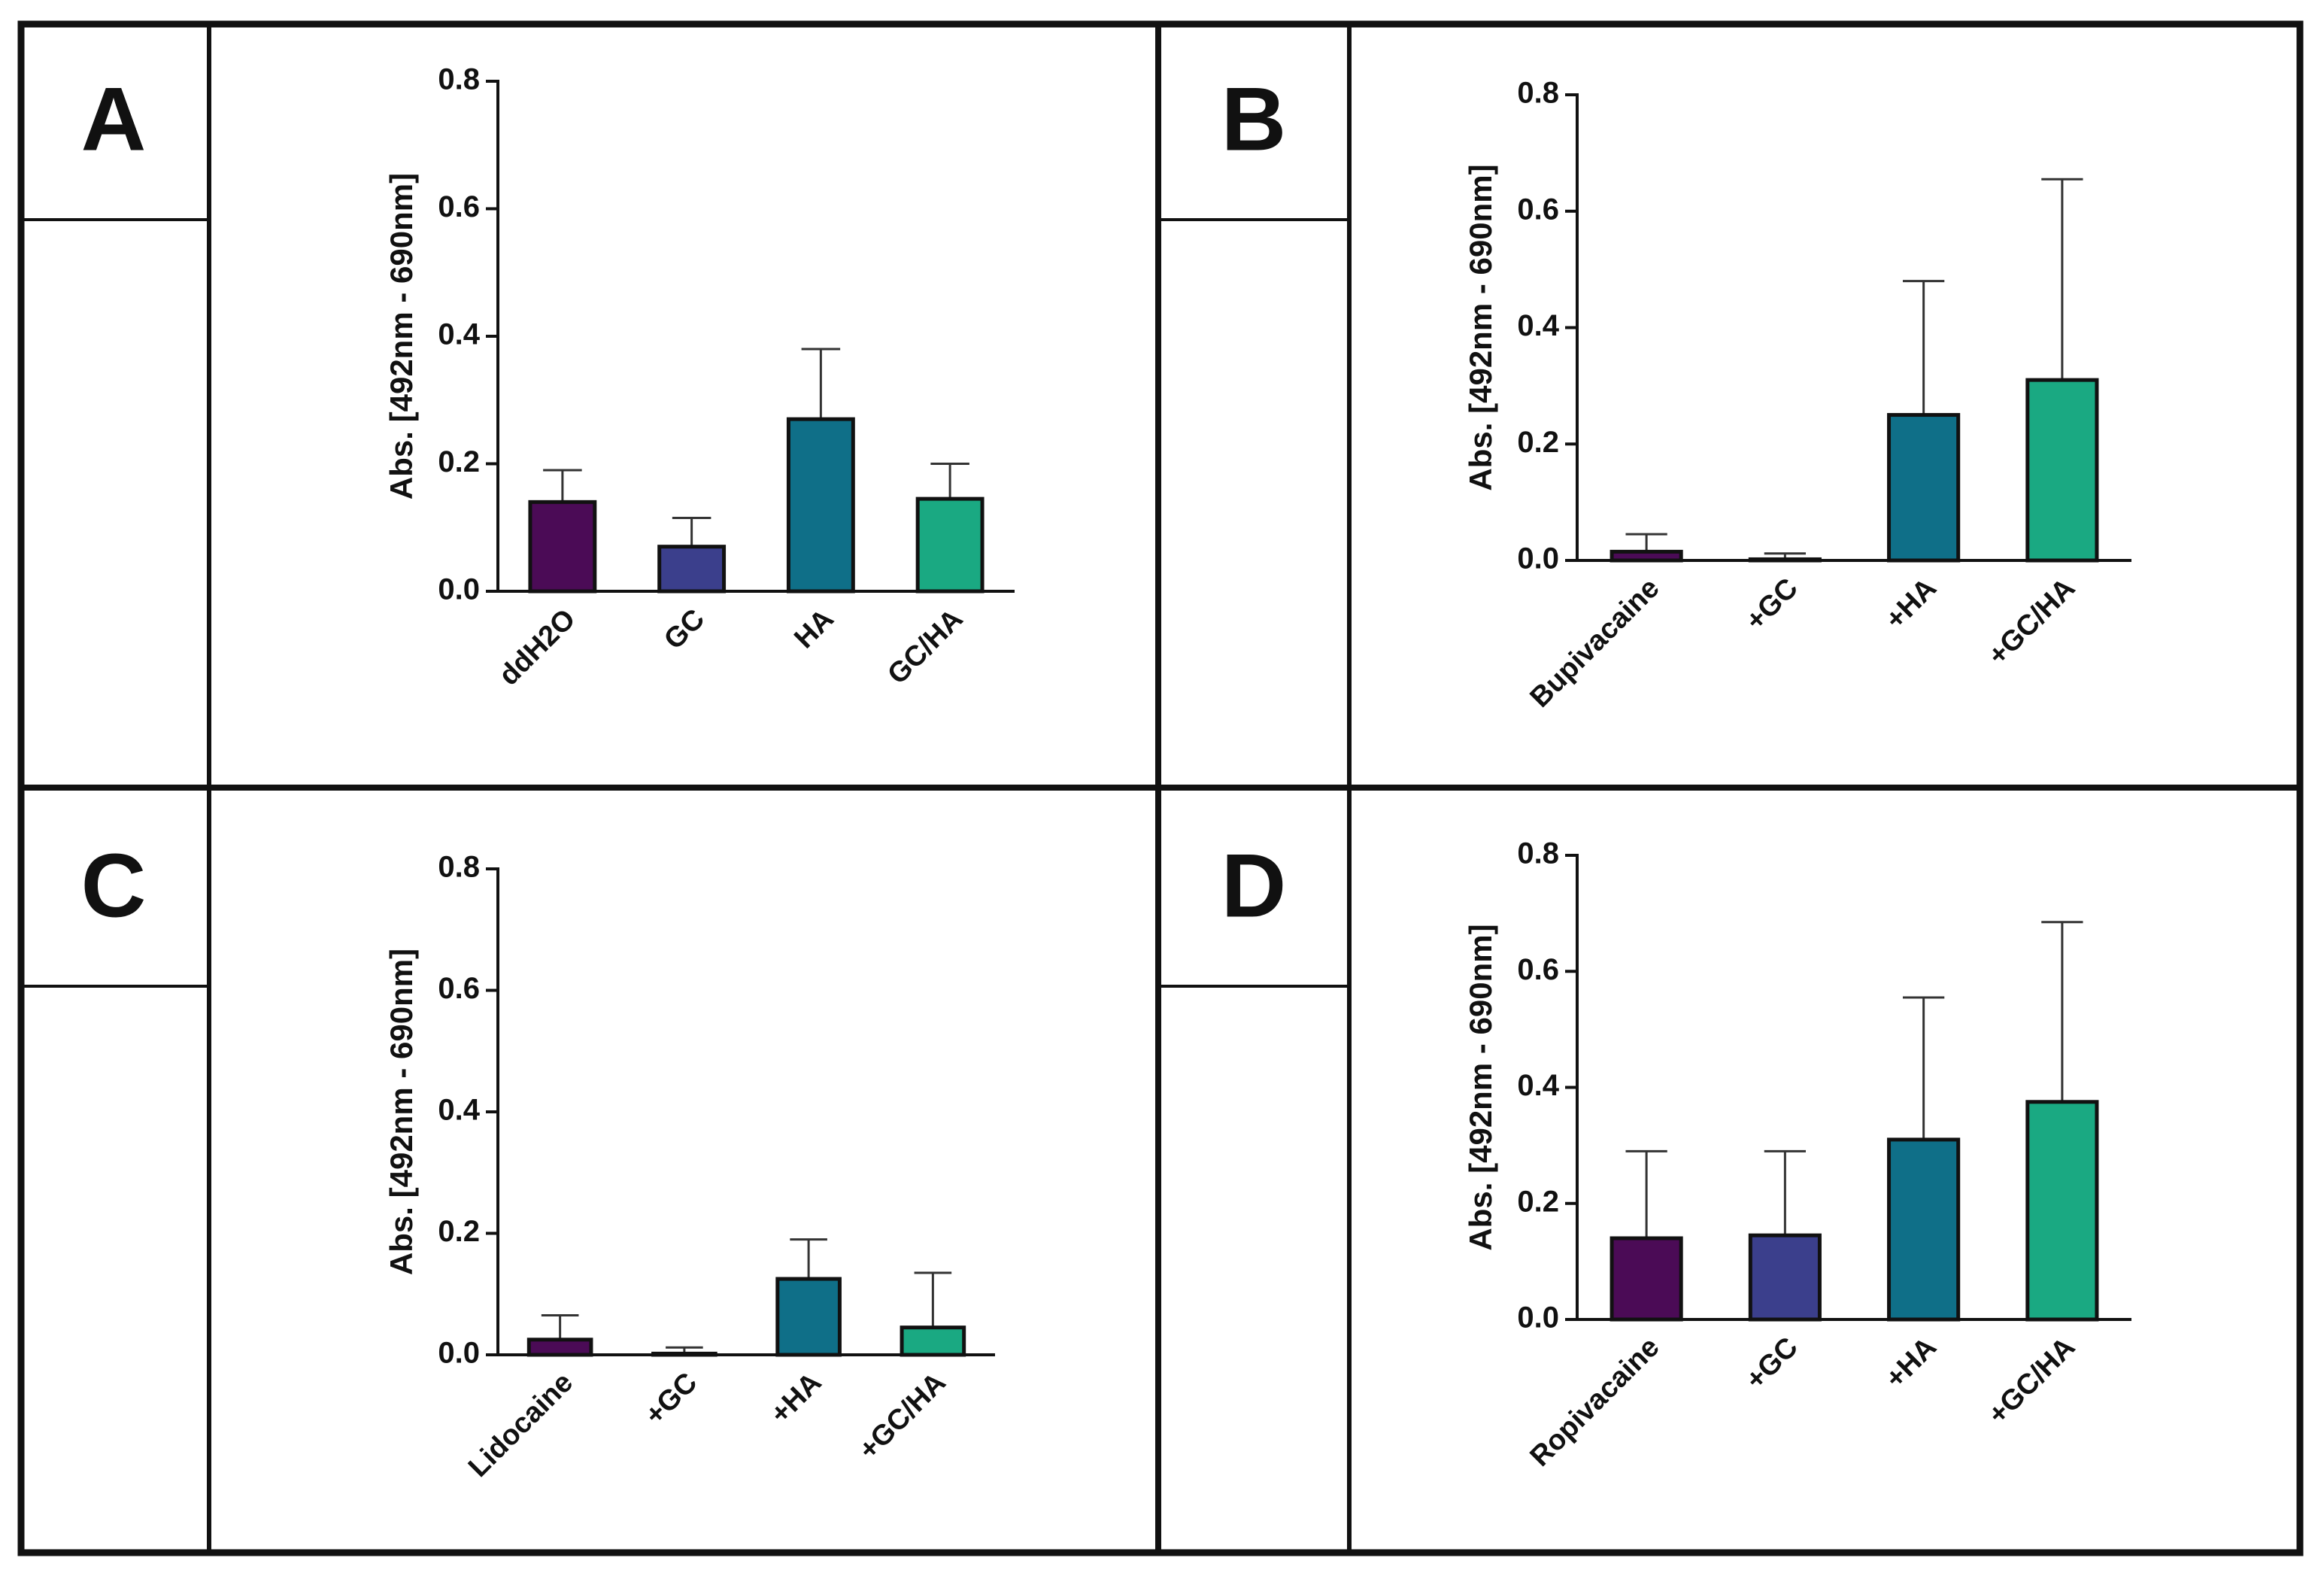  Describe the element at coordinates (925, 647) in the screenshot. I see `x-tick-label: GC/HA` at that location.